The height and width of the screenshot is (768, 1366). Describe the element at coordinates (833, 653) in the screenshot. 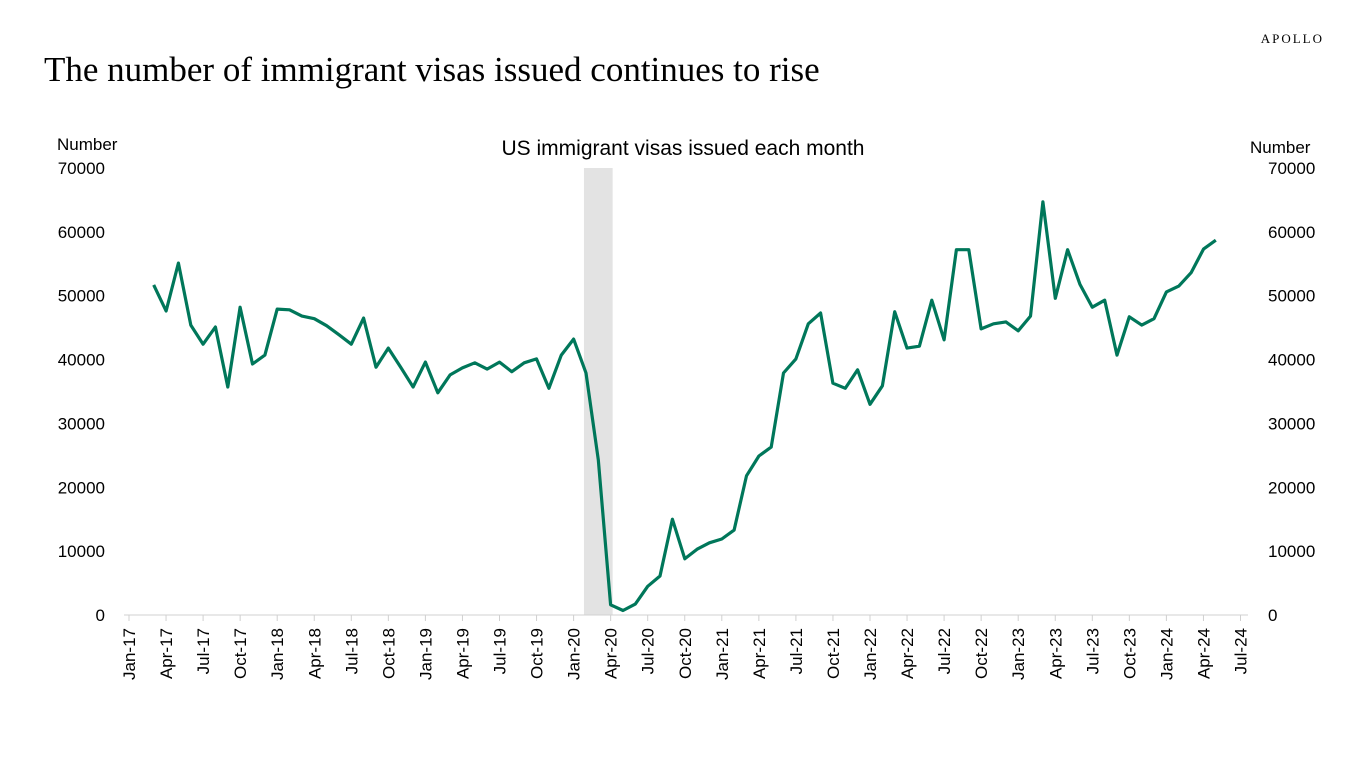

I see `x-tick-label: Oct-21` at that location.